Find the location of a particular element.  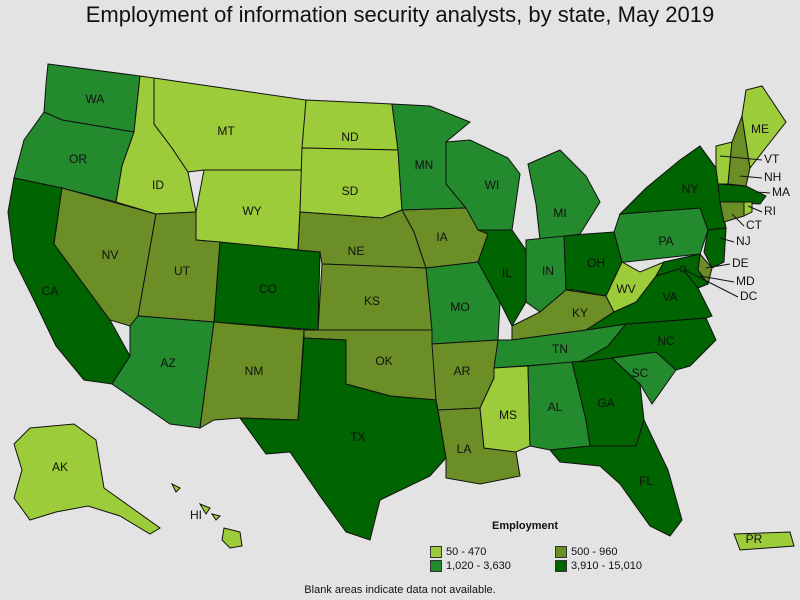

legend-item: 500 - 960 is located at coordinates (617, 552).